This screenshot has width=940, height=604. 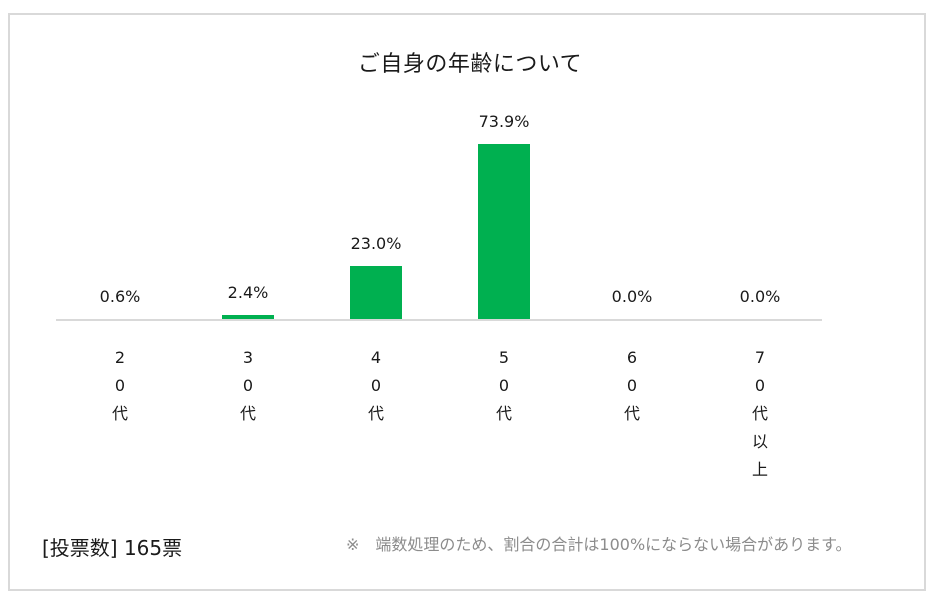 What do you see at coordinates (112, 548) in the screenshot?
I see `vote-count: [投票数] 165票` at bounding box center [112, 548].